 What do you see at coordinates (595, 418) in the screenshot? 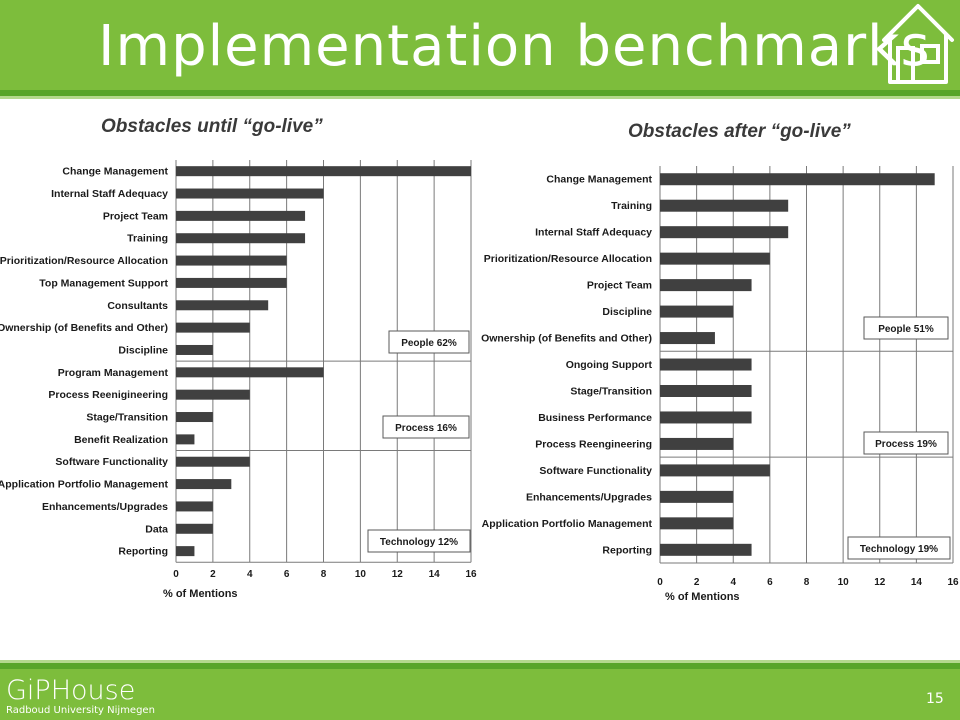
I see `category-label: Business Performance` at bounding box center [595, 418].